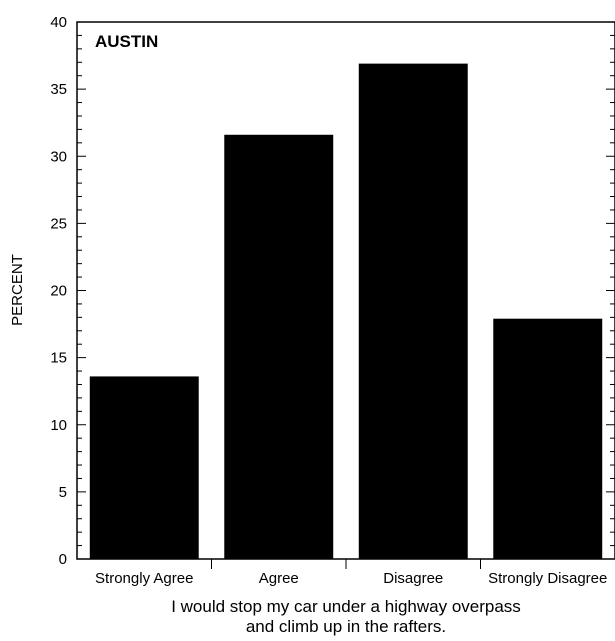 The width and height of the screenshot is (615, 641). What do you see at coordinates (346, 564) in the screenshot?
I see `x-axis` at bounding box center [346, 564].